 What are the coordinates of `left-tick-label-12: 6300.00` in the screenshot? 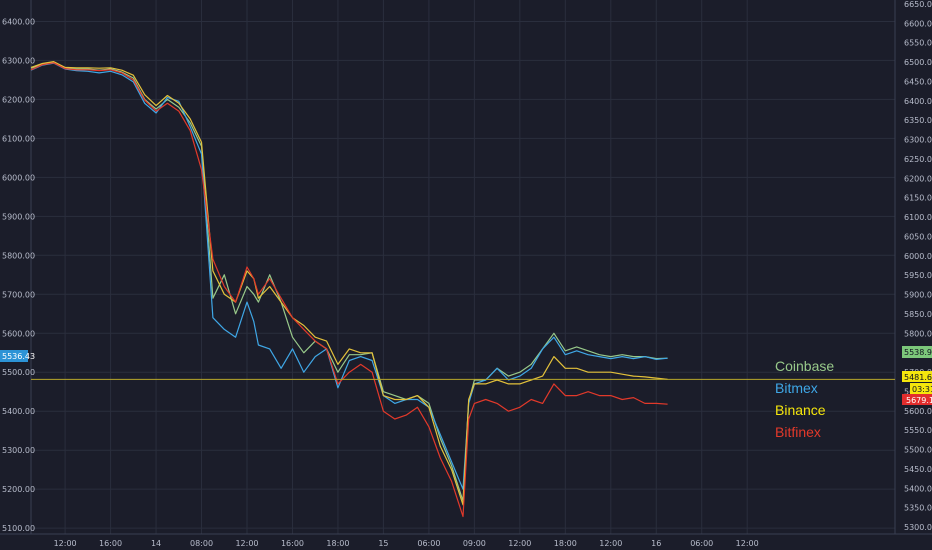 It's located at (18, 60).